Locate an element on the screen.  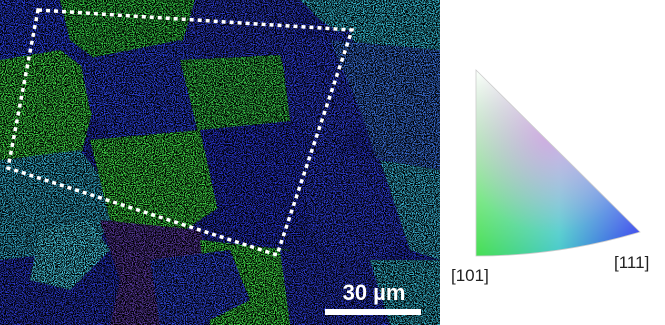
ipf-color-key is located at coordinates (558, 163).